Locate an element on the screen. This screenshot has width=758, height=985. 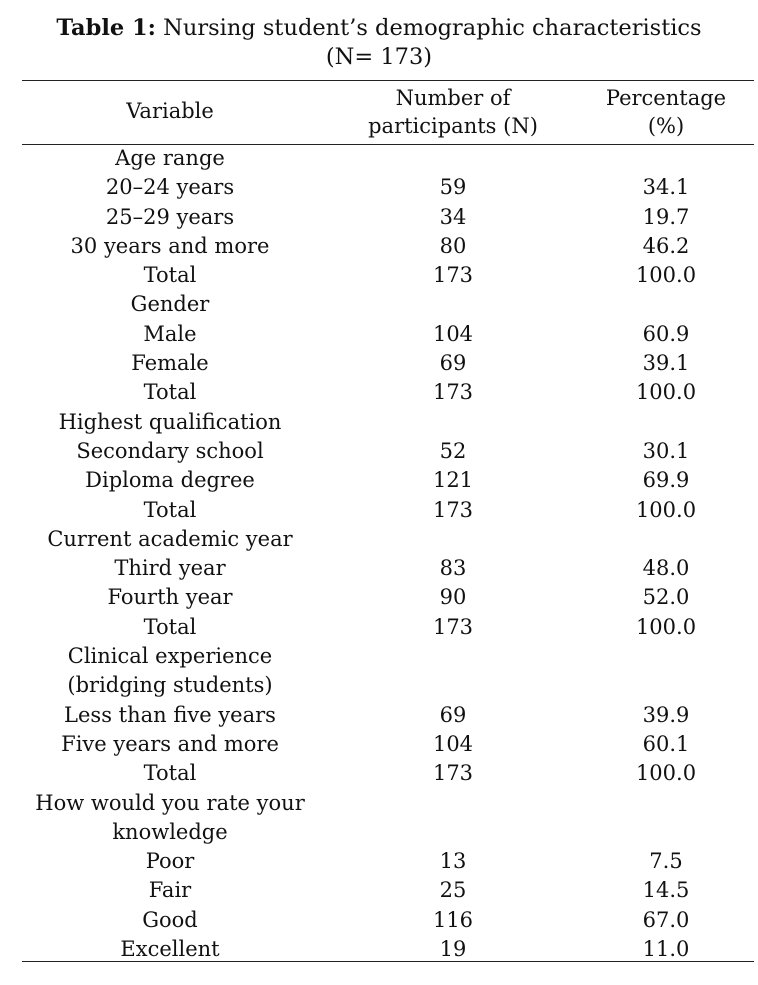
number-cell: 13 is located at coordinates (453, 861).